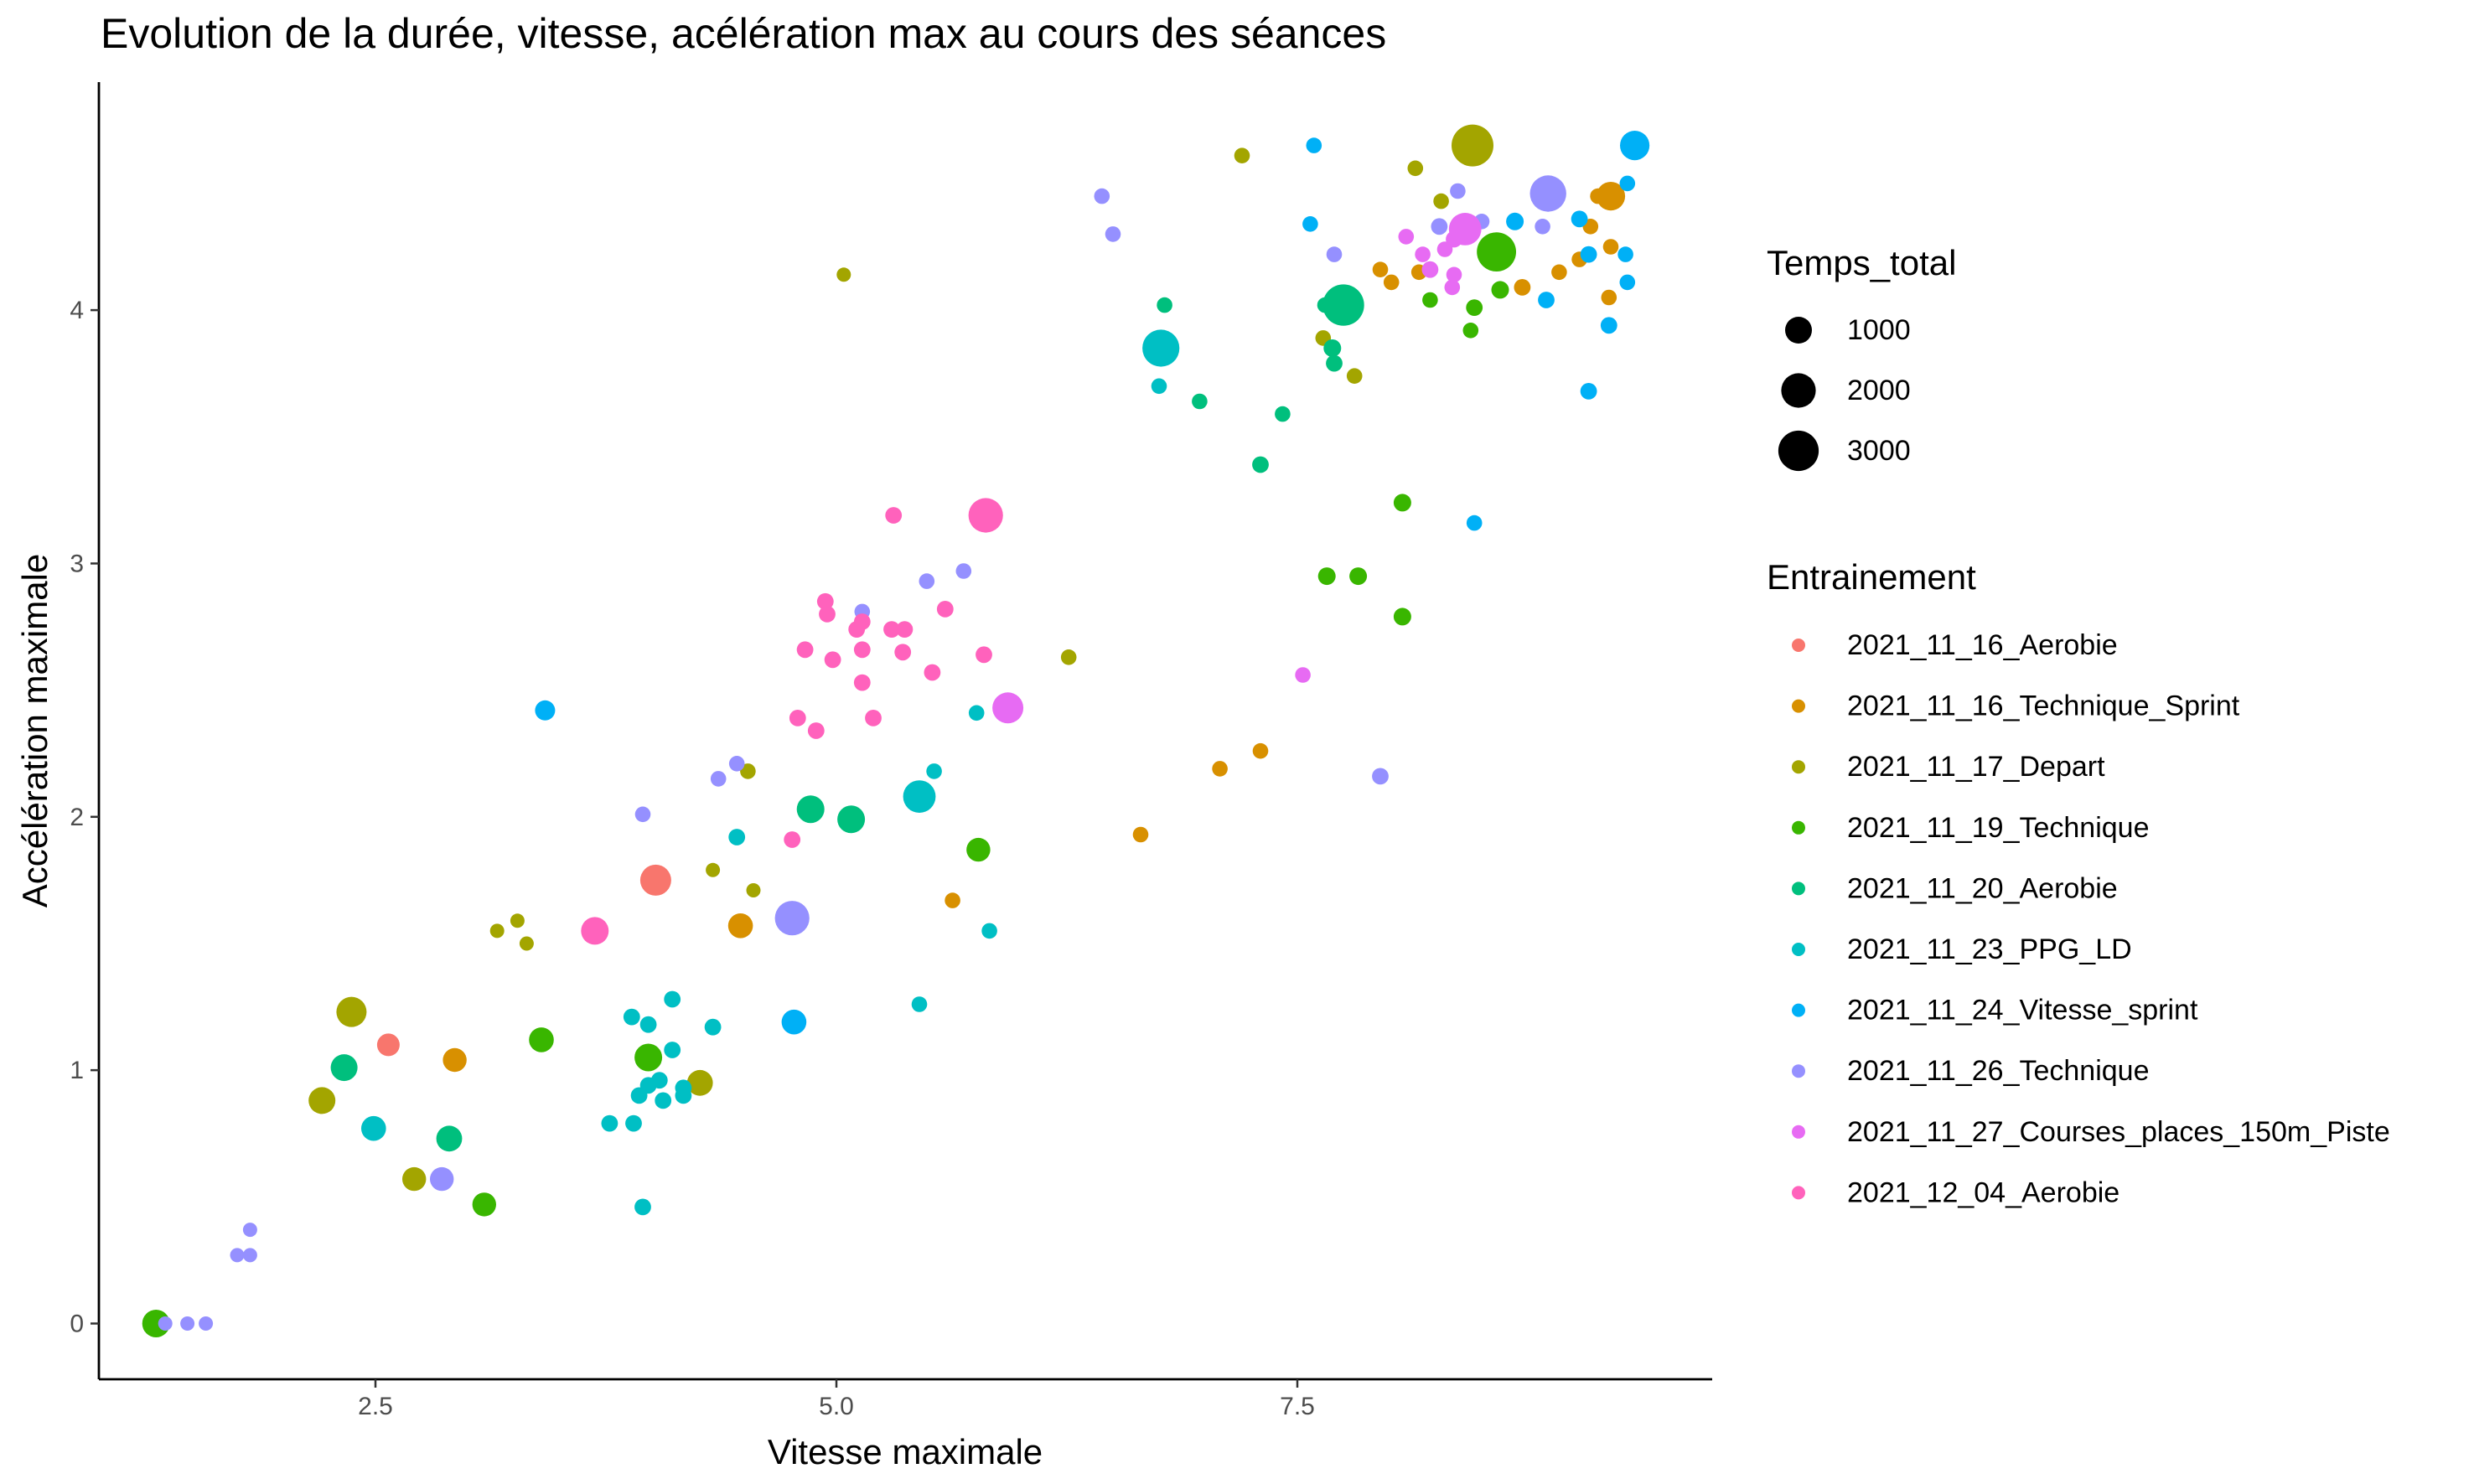  Describe the element at coordinates (1879, 451) in the screenshot. I see `size-legend-label: 3000` at that location.